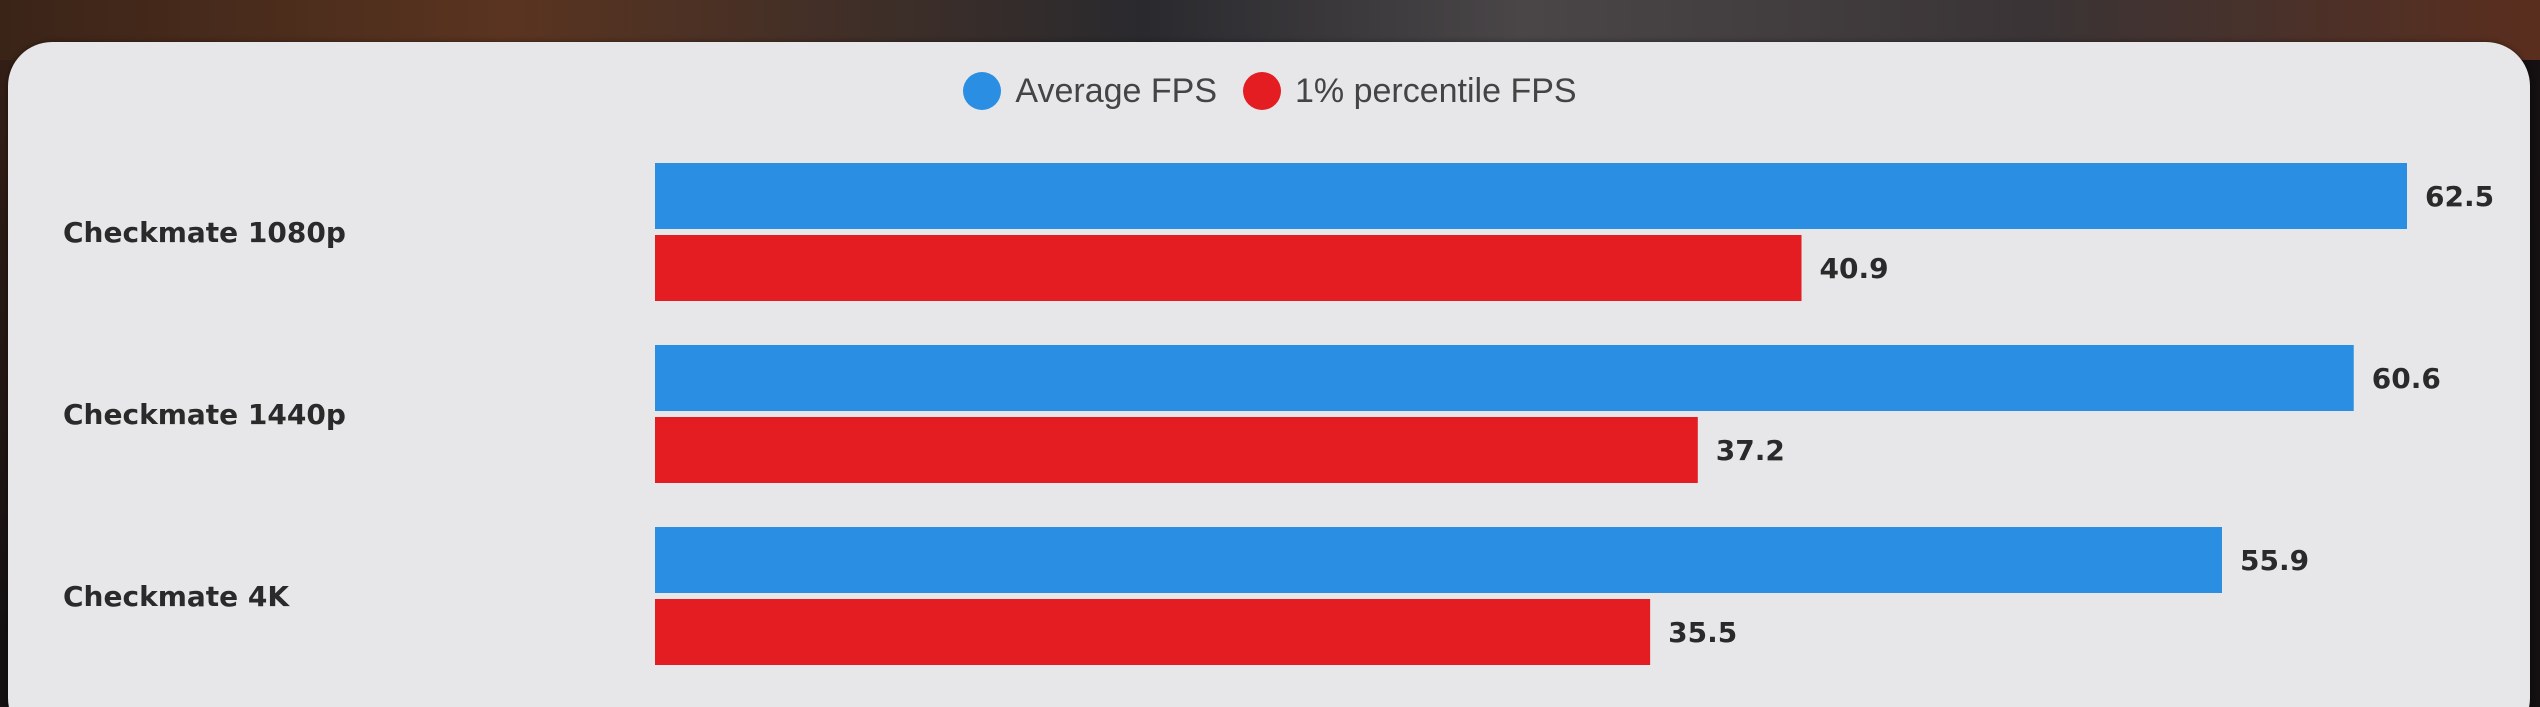 The image size is (2540, 707). Describe the element at coordinates (204, 414) in the screenshot. I see `category-label-checkmate-1440p: Checkmate 1440p` at that location.